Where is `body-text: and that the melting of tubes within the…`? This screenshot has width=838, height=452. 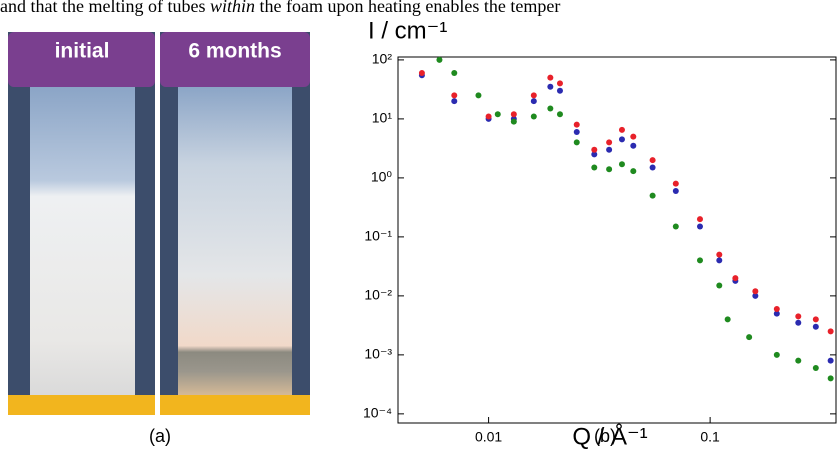 body-text: and that the melting of tubes within the… is located at coordinates (280, 8).